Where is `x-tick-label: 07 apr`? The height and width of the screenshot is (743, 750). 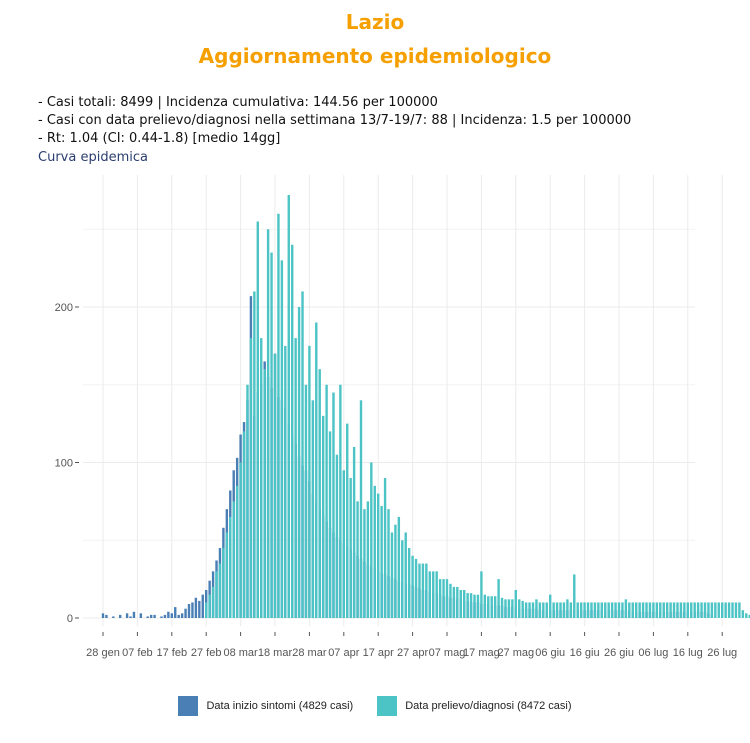
x-tick-label: 07 apr is located at coordinates (344, 653).